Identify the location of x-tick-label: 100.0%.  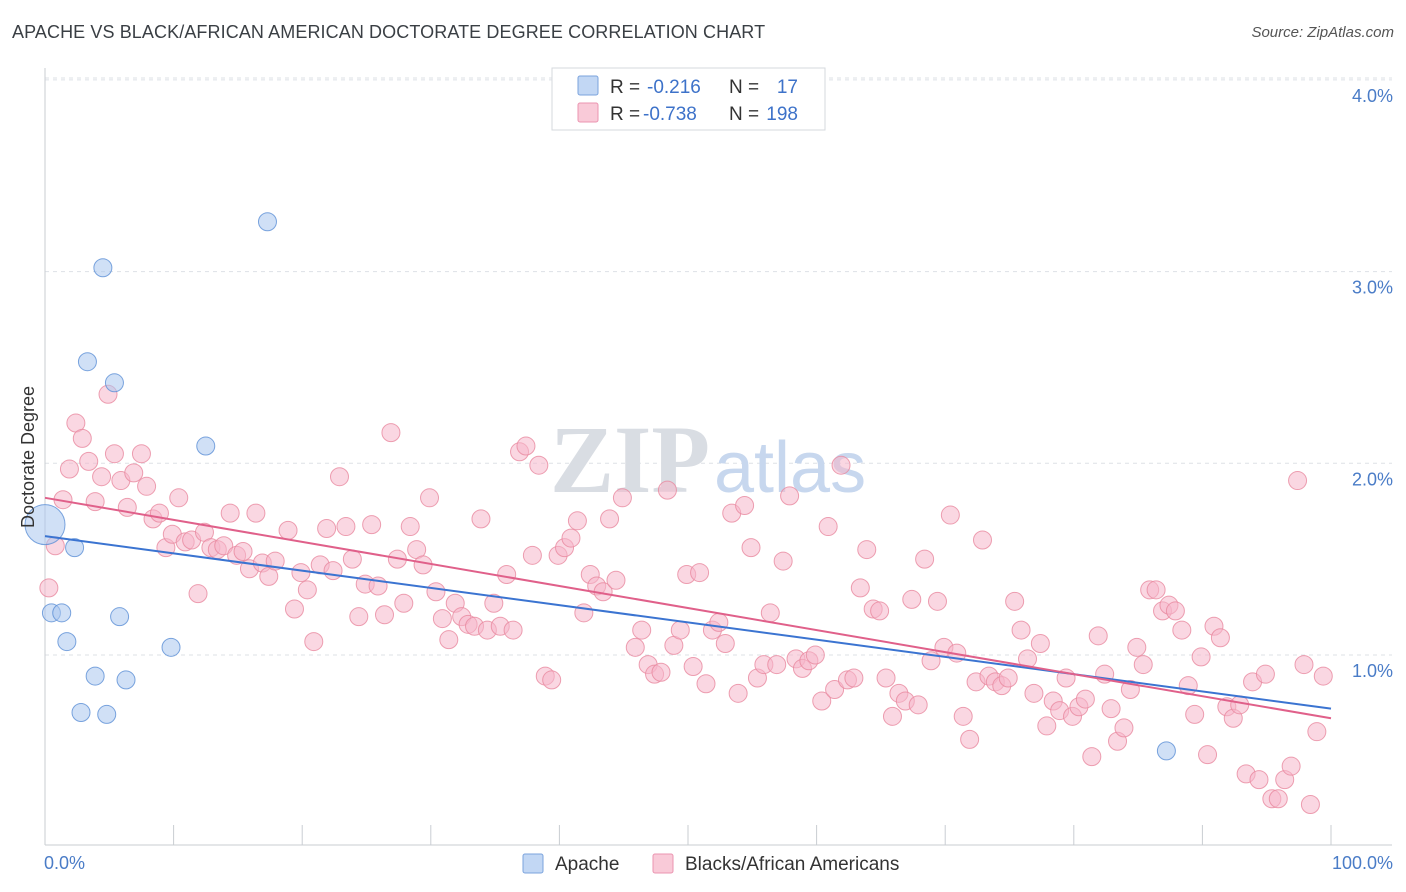
(1362, 863).